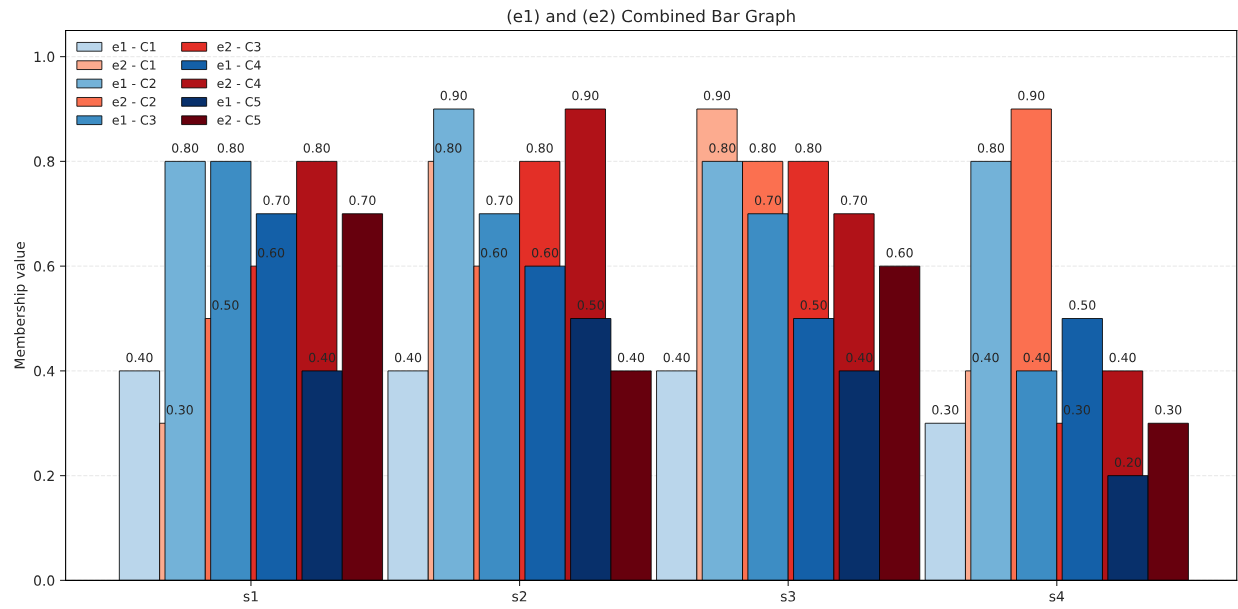 This screenshot has width=1238, height=609. Describe the element at coordinates (21, 305) in the screenshot. I see `y-axis-title: Membership value` at that location.